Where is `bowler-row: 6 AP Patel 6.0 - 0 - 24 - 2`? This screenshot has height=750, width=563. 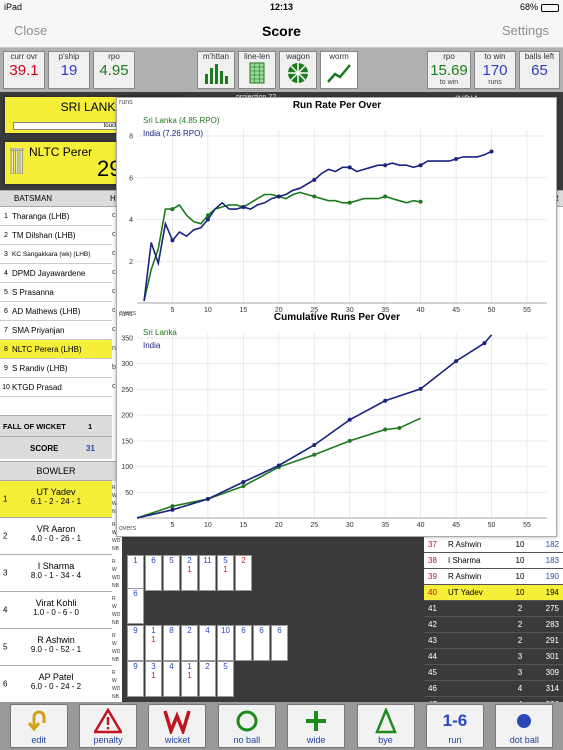 bowler-row: 6 AP Patel 6.0 - 0 - 24 - 2 is located at coordinates (56, 684).